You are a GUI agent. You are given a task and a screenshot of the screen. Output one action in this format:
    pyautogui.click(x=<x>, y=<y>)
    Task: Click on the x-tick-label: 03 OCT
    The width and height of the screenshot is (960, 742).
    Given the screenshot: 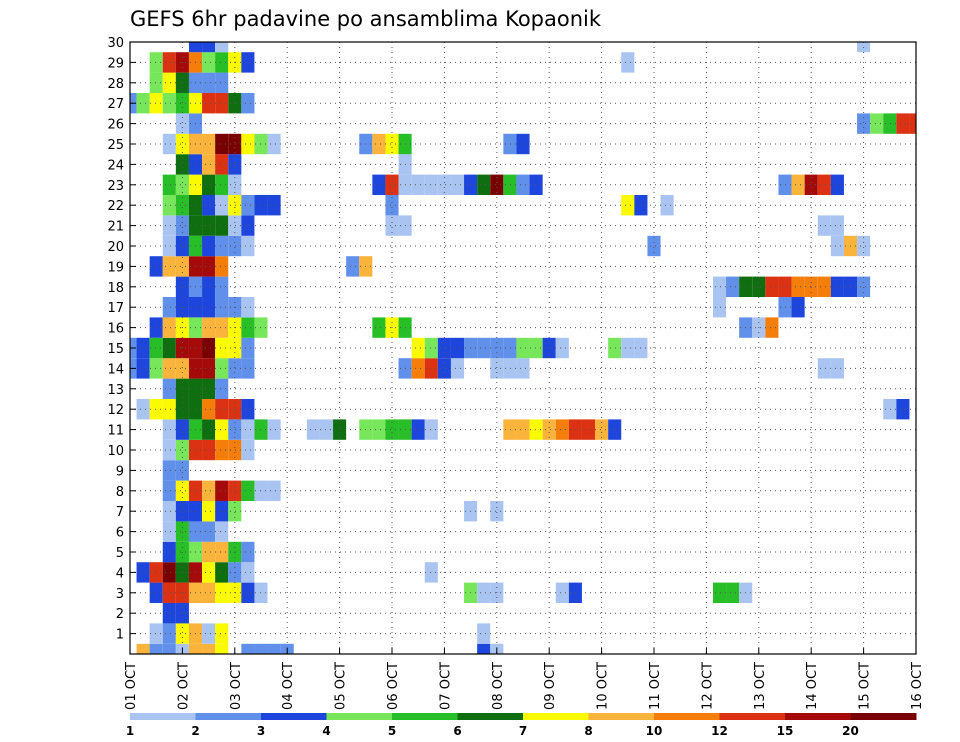 What is the action you would take?
    pyautogui.click(x=236, y=686)
    